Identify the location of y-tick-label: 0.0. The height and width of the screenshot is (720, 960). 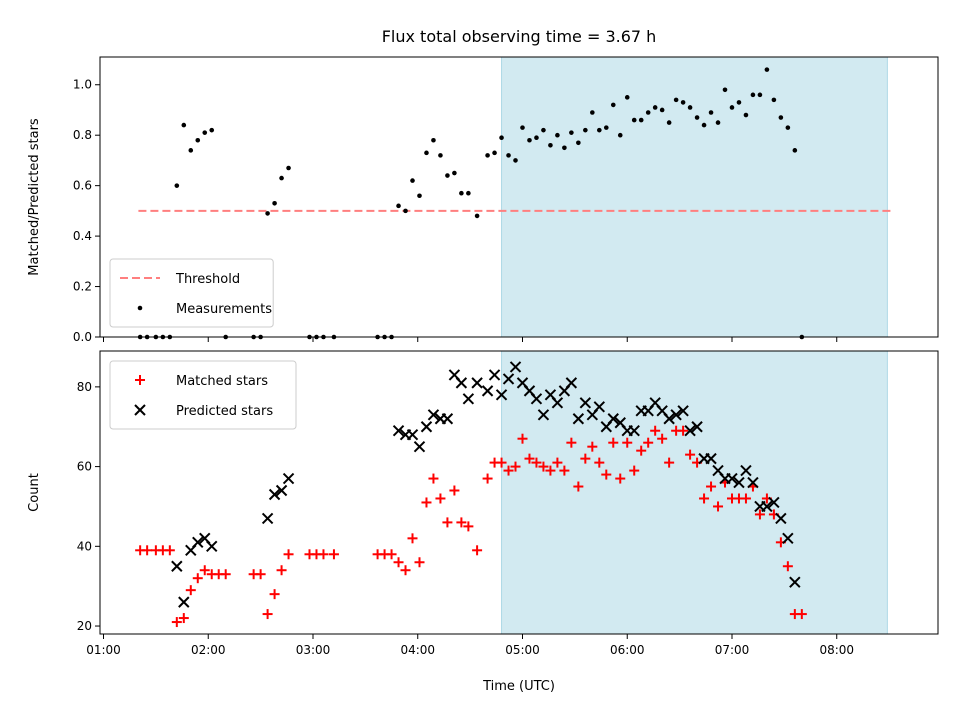
(82, 337).